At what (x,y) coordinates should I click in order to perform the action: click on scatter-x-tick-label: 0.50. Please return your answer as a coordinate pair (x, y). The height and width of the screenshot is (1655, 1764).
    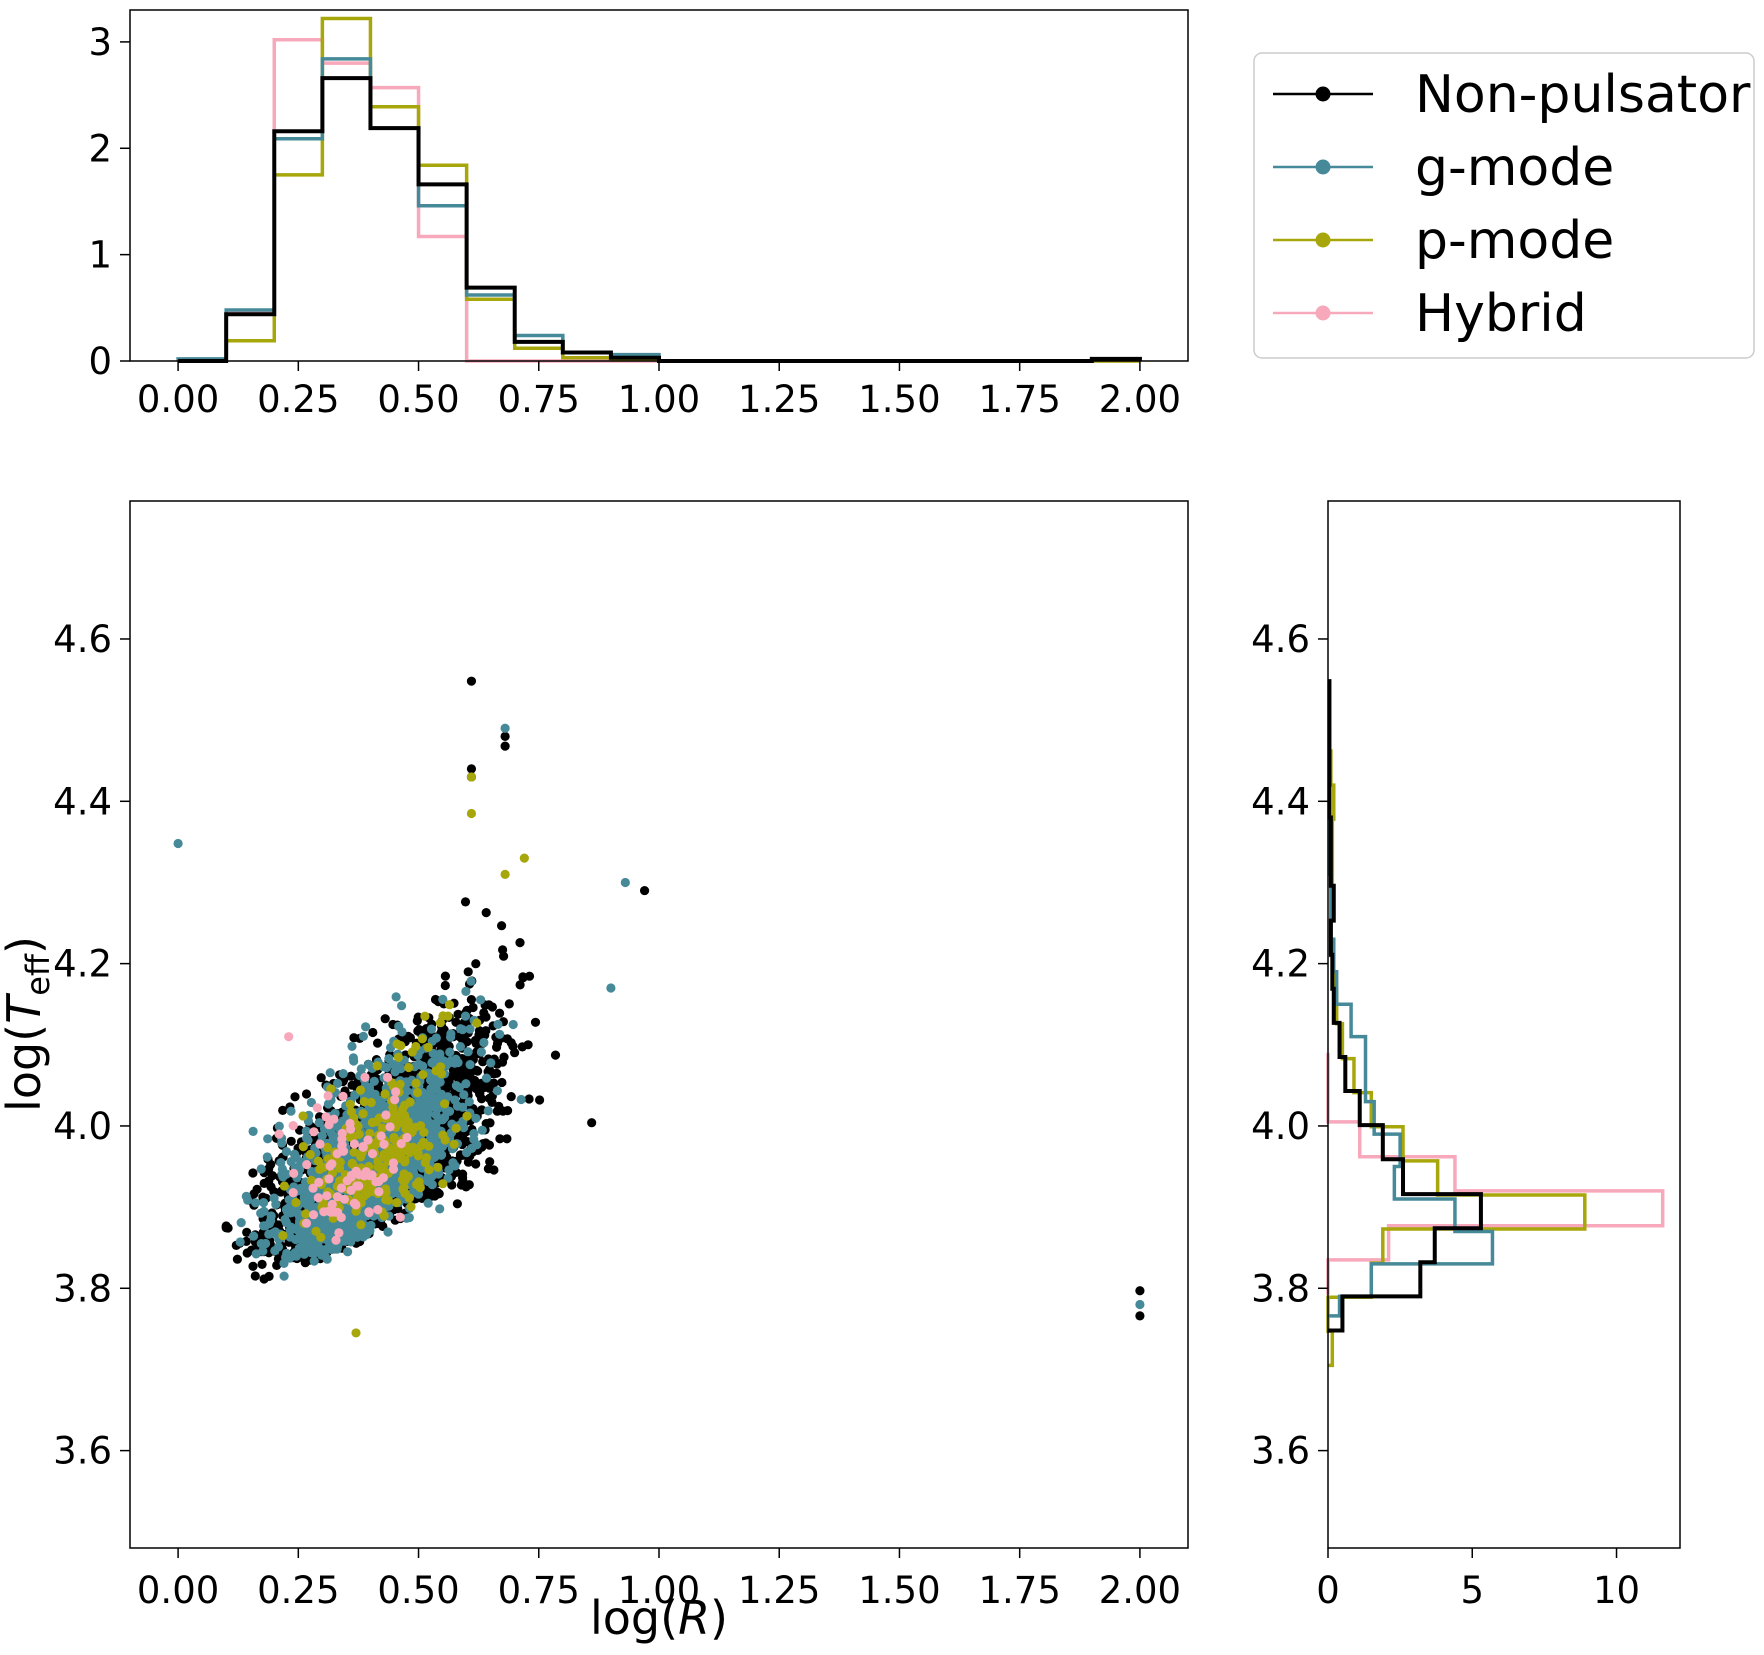
    Looking at the image, I should click on (418, 1590).